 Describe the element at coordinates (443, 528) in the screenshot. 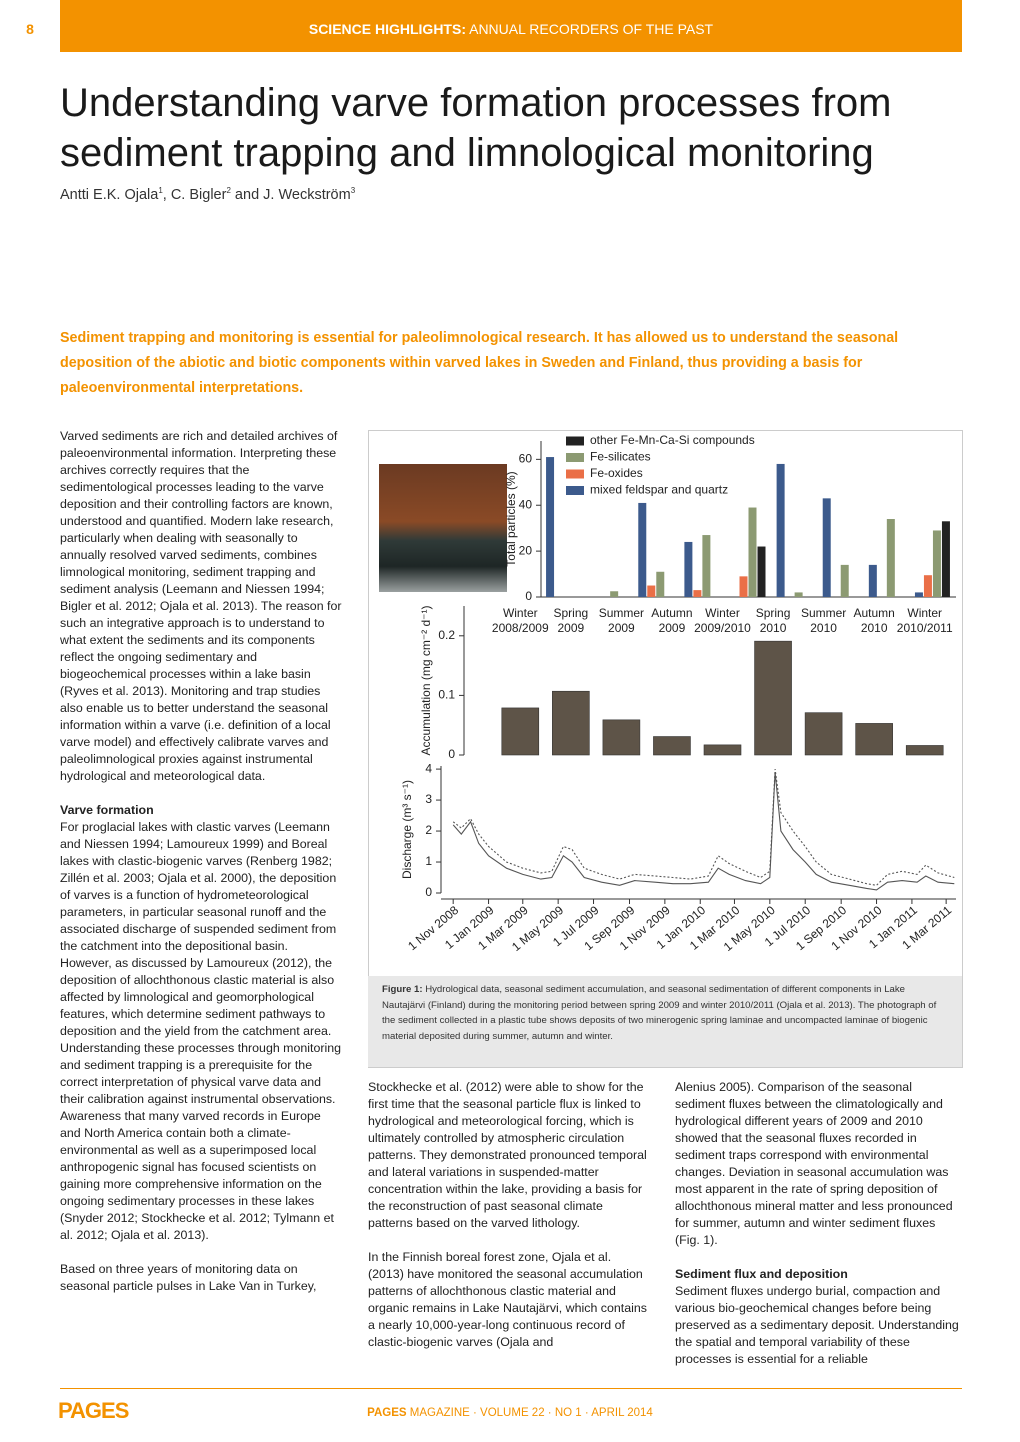

I see `sediment-photo` at that location.